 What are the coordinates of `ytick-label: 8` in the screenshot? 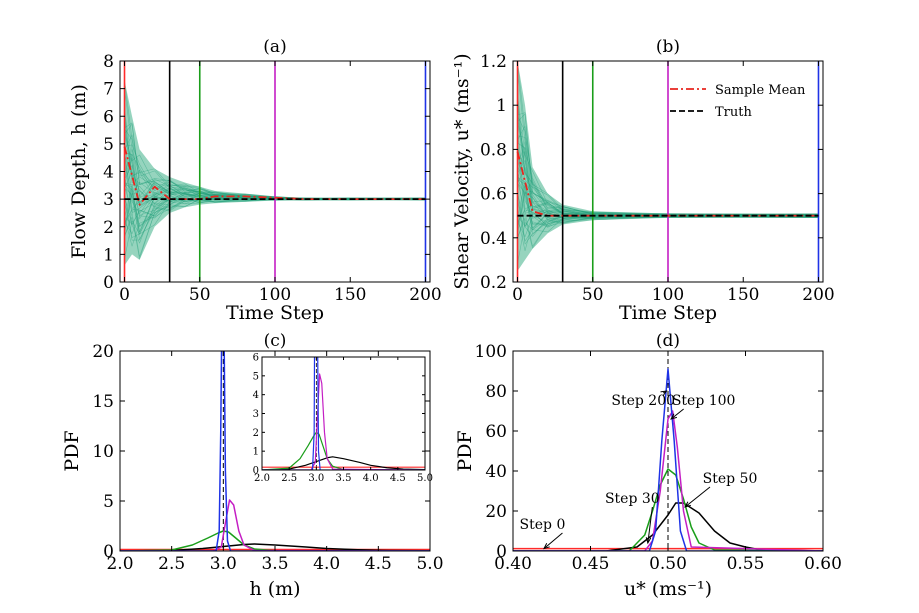 It's located at (108, 62).